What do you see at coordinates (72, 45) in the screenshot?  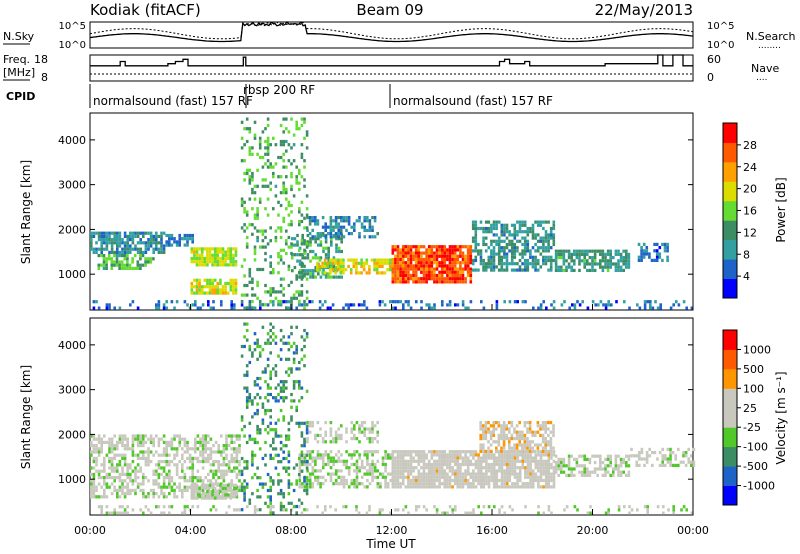 I see `status-left-tick-bottom: 10^0` at bounding box center [72, 45].